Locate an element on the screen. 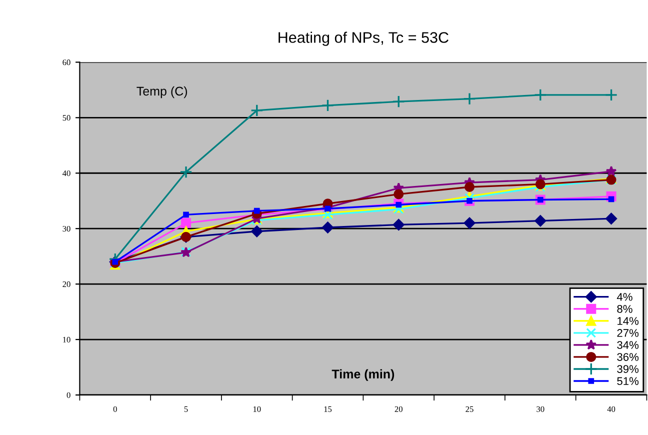  x-axis-title: Time (min) is located at coordinates (363, 375).